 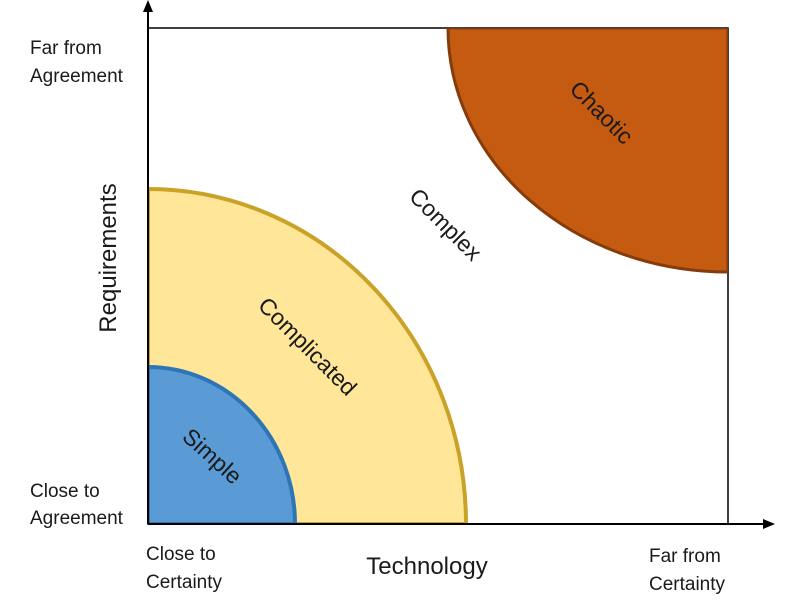 I want to click on y-low-label-line1: Close to, so click(x=65, y=491).